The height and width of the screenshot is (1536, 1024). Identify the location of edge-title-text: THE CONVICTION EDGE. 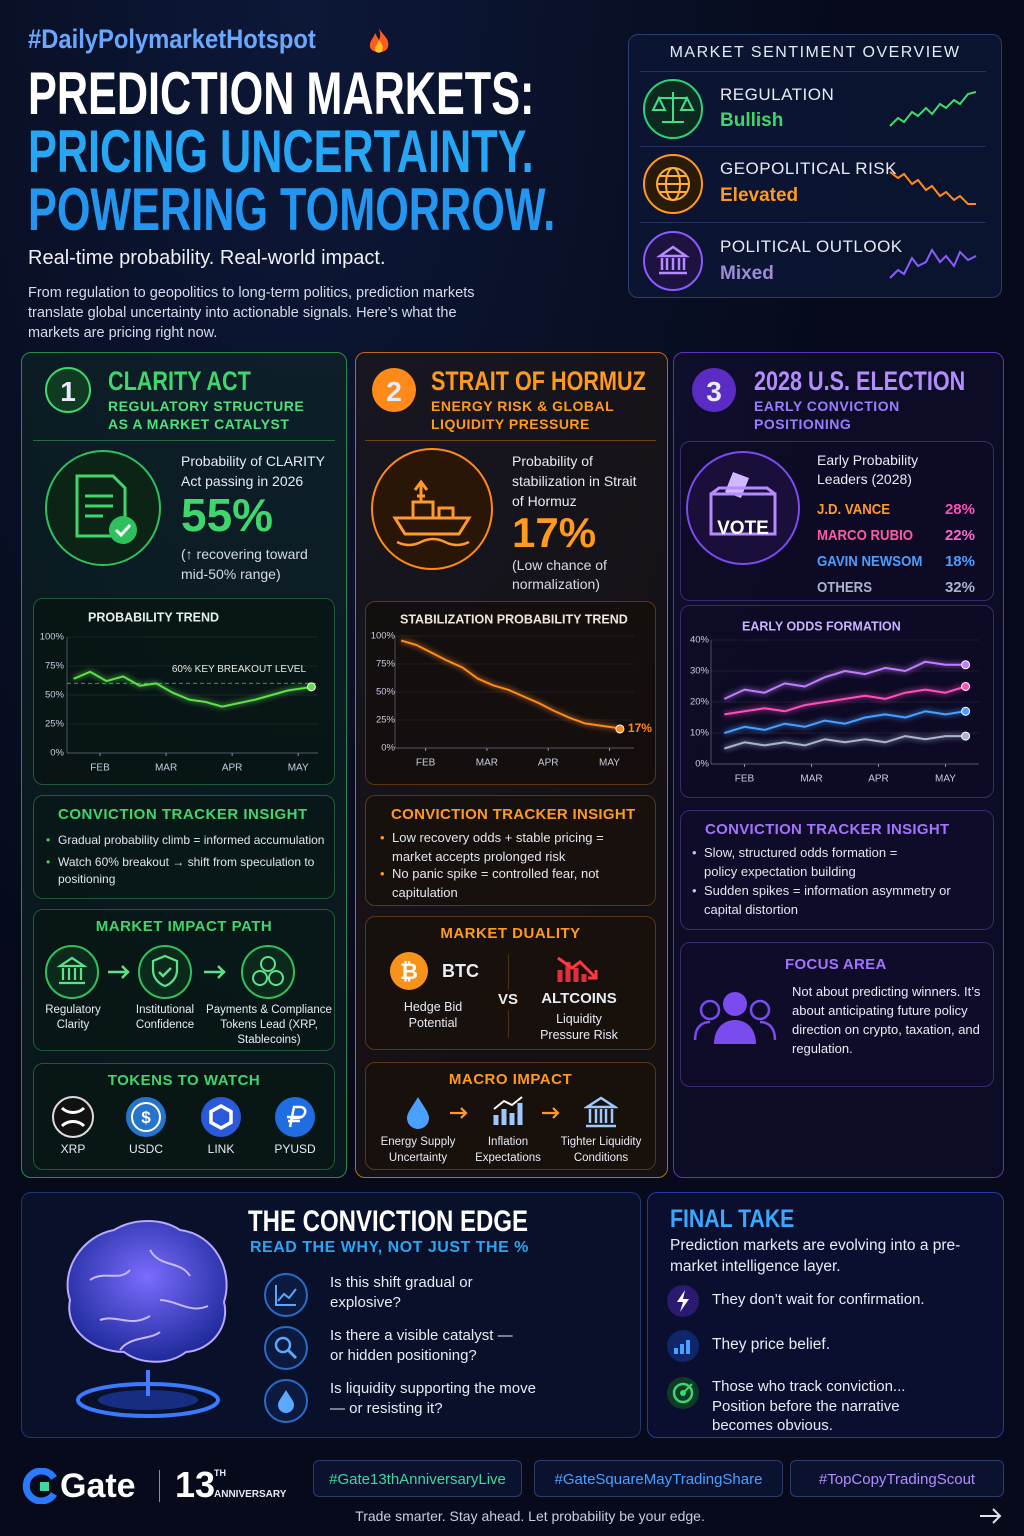
(388, 1221).